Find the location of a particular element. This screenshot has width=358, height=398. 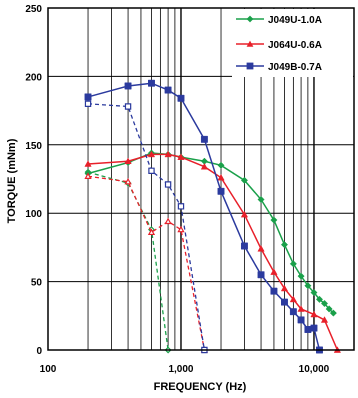

legend-label-1: J064U-0.6A is located at coordinates (295, 45).